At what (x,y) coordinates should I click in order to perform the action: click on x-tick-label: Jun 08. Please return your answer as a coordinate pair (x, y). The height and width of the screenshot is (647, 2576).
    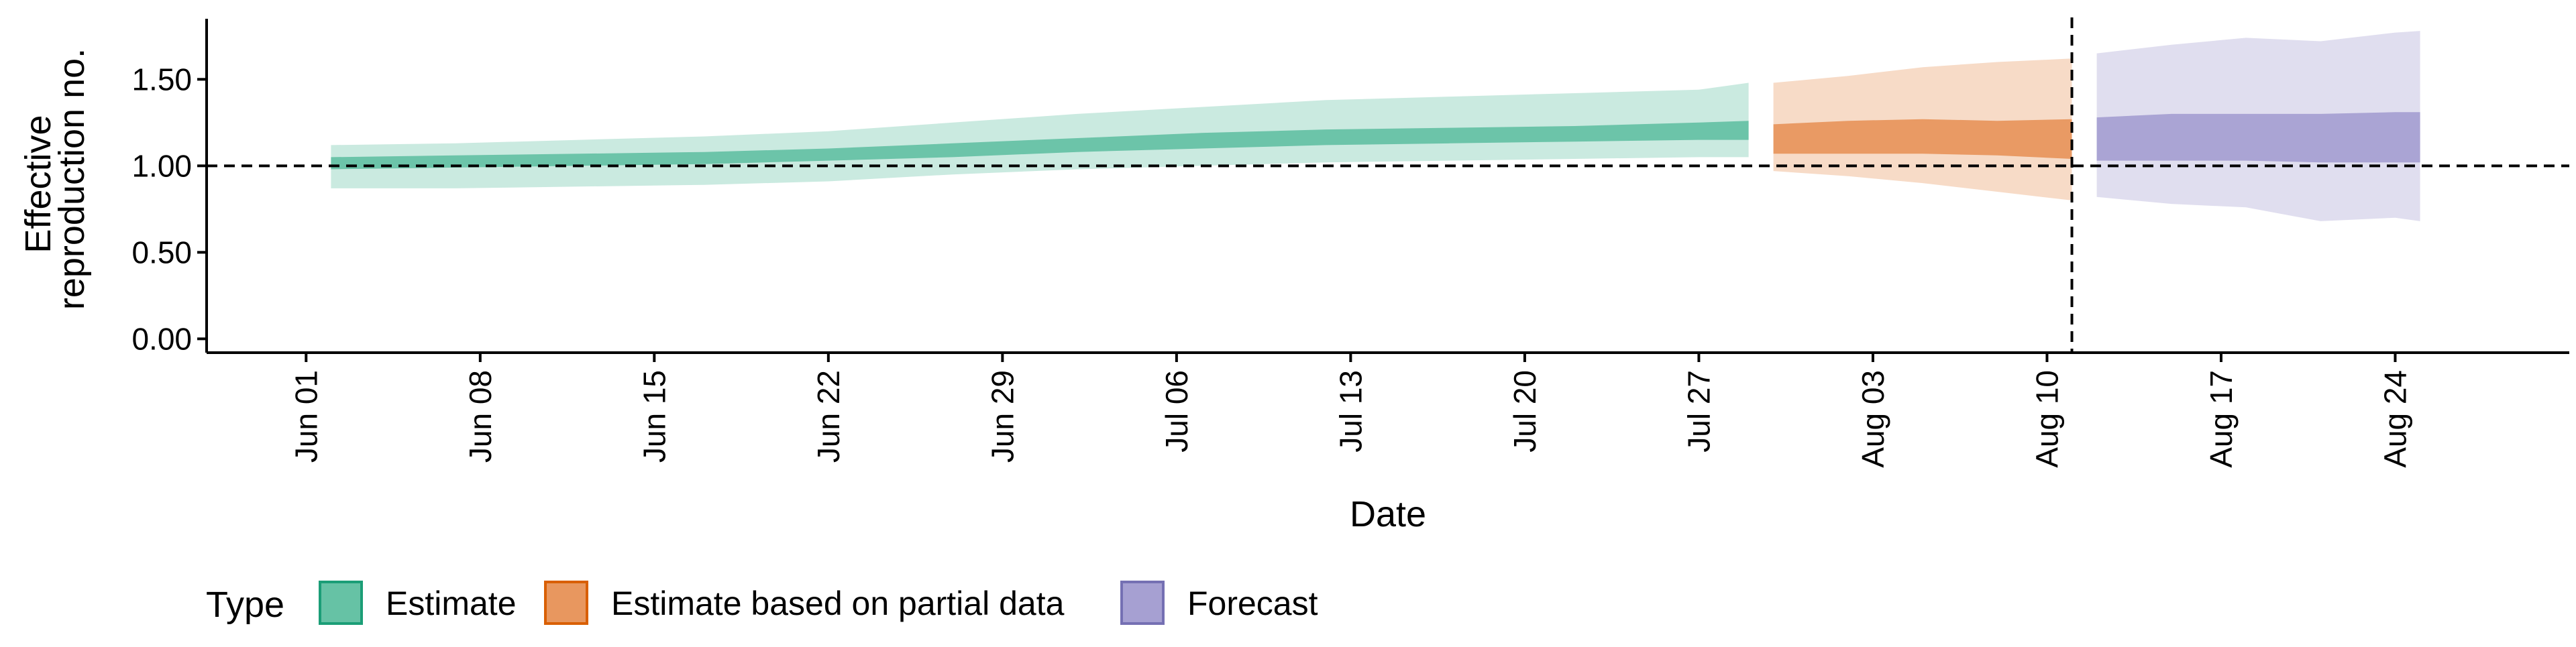
    Looking at the image, I should click on (480, 417).